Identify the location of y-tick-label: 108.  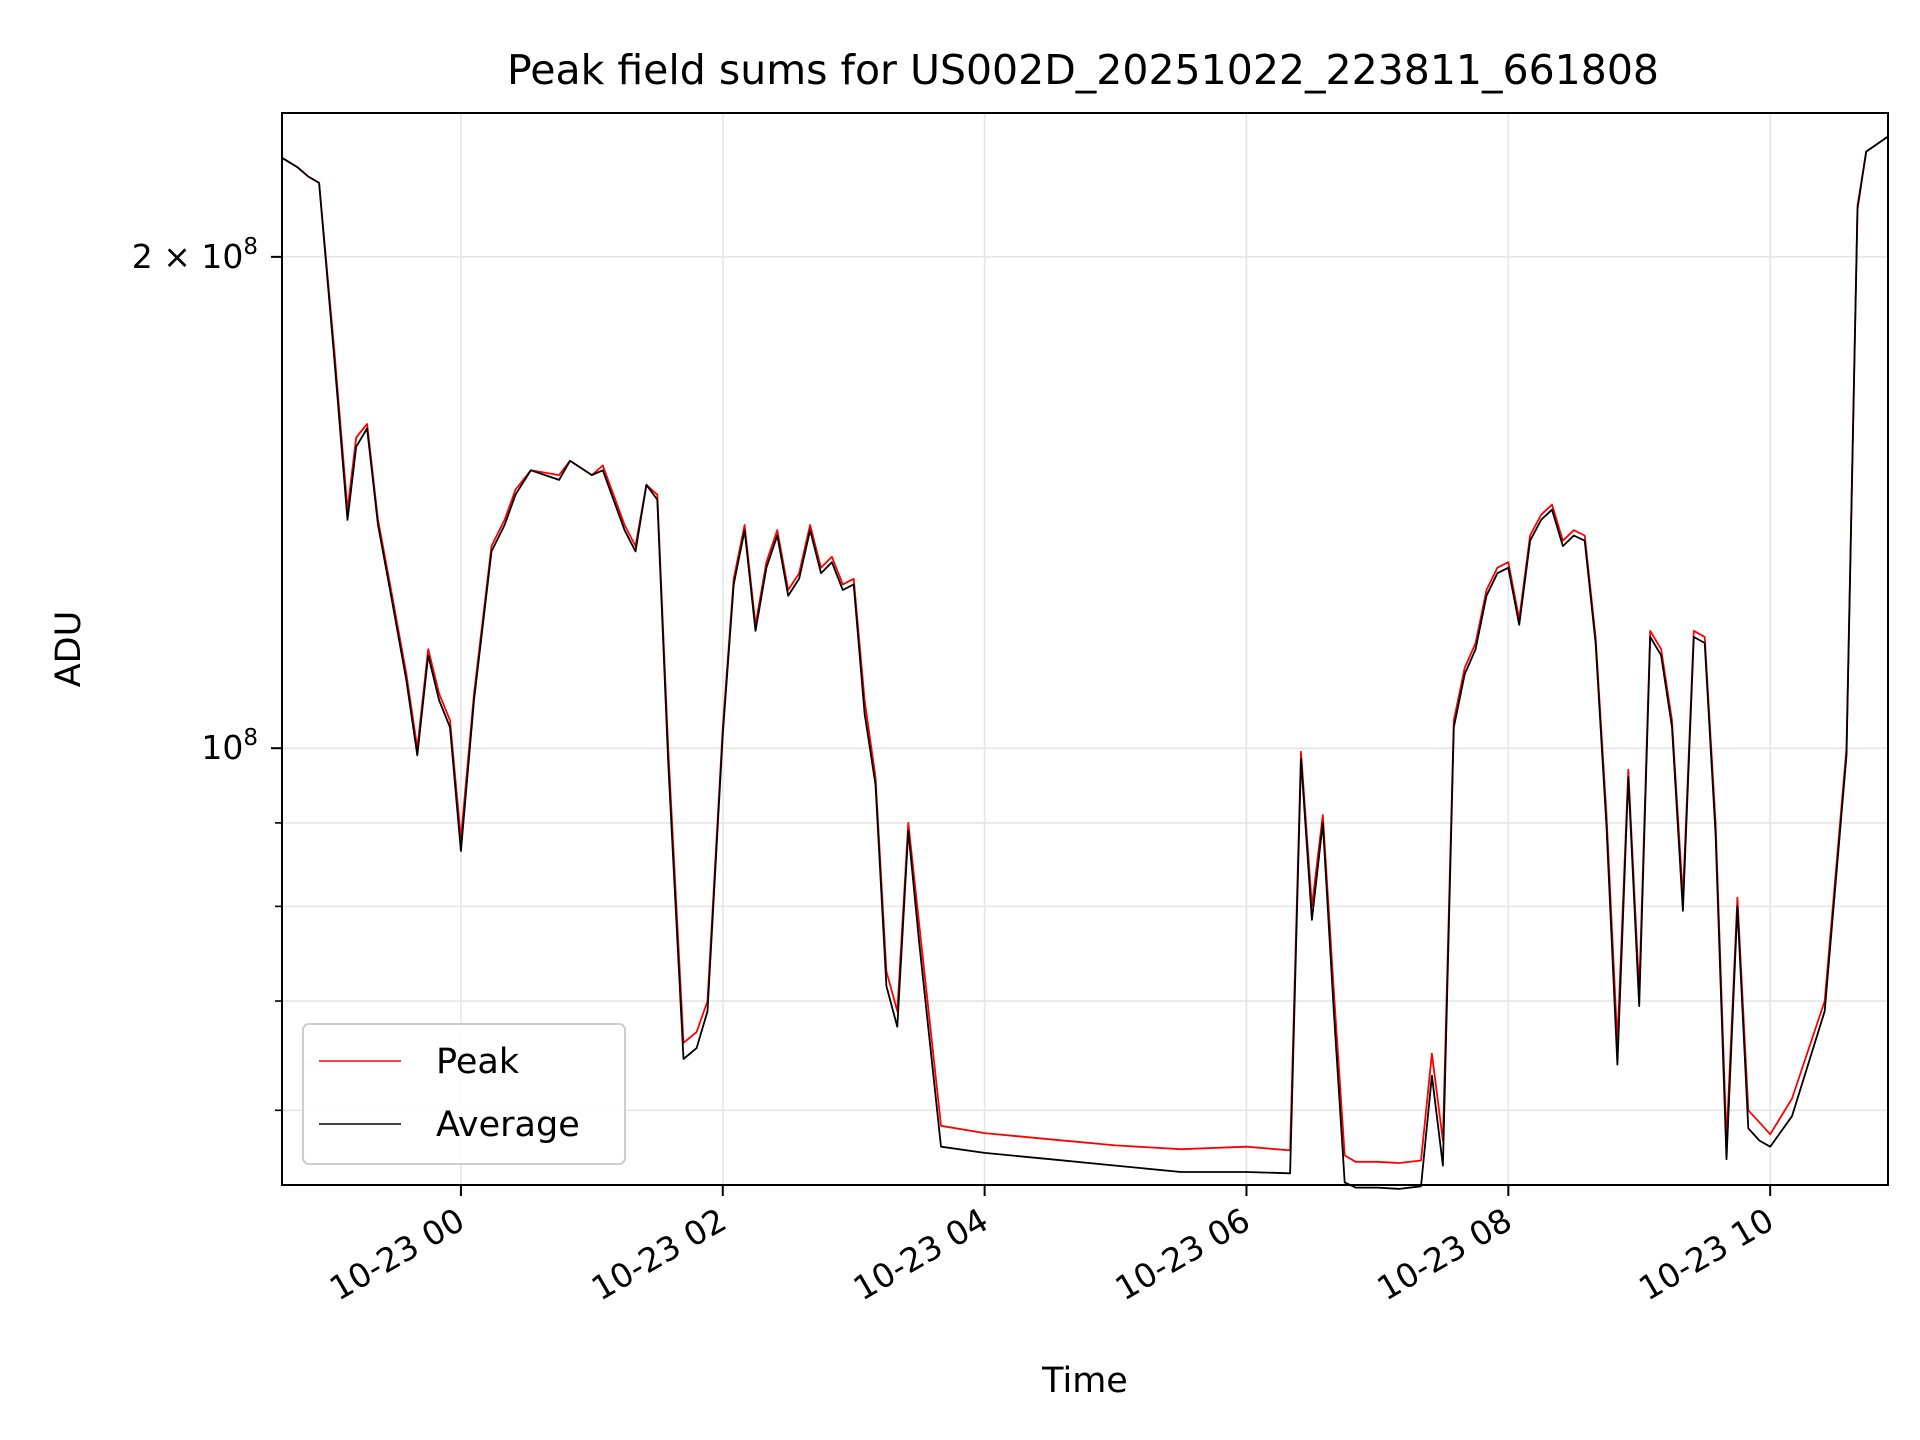
(229, 746).